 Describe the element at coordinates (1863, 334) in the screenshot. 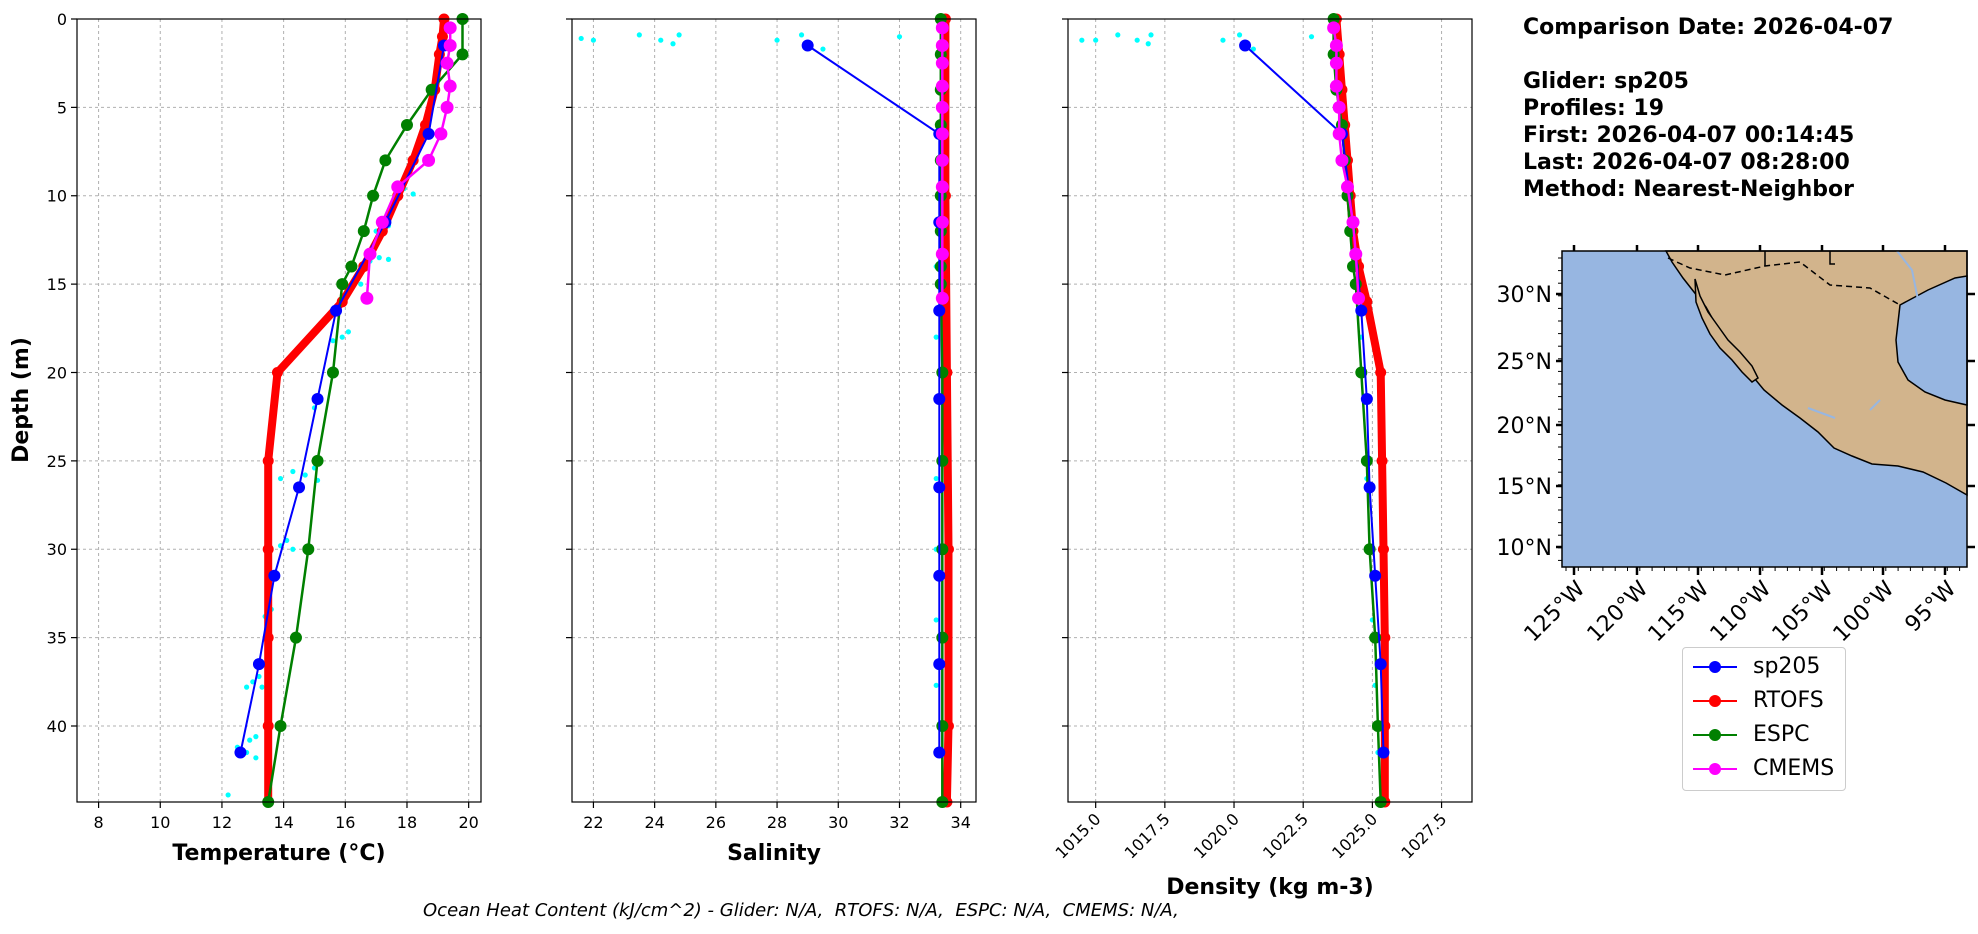

I see `map-rivers` at that location.